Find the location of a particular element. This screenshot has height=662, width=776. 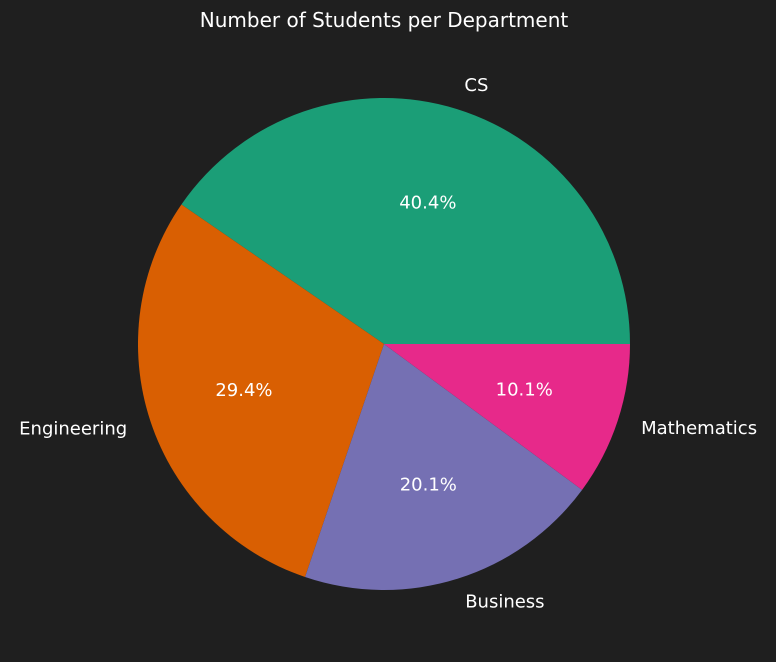

percent-label-engineering: 29.4% is located at coordinates (243, 390).